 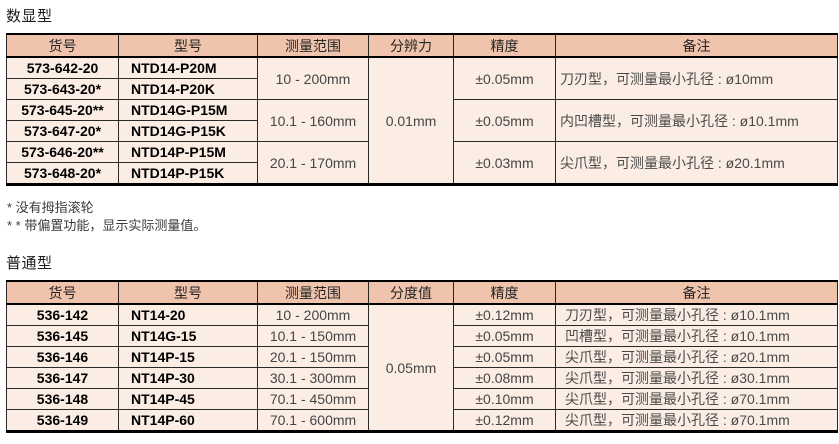 What do you see at coordinates (29, 263) in the screenshot?
I see `section-standard-title: 普通型` at bounding box center [29, 263].